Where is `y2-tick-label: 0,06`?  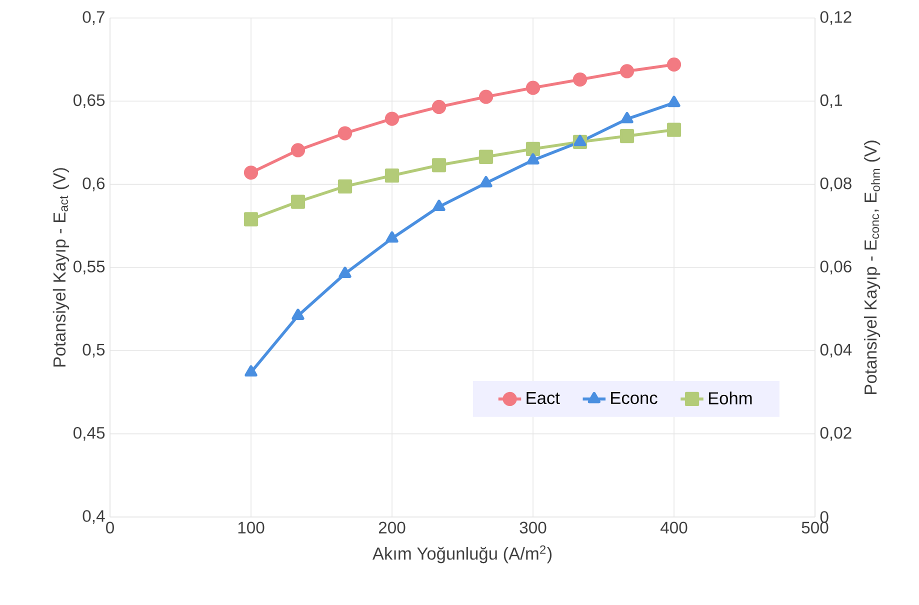
y2-tick-label: 0,06 is located at coordinates (836, 267).